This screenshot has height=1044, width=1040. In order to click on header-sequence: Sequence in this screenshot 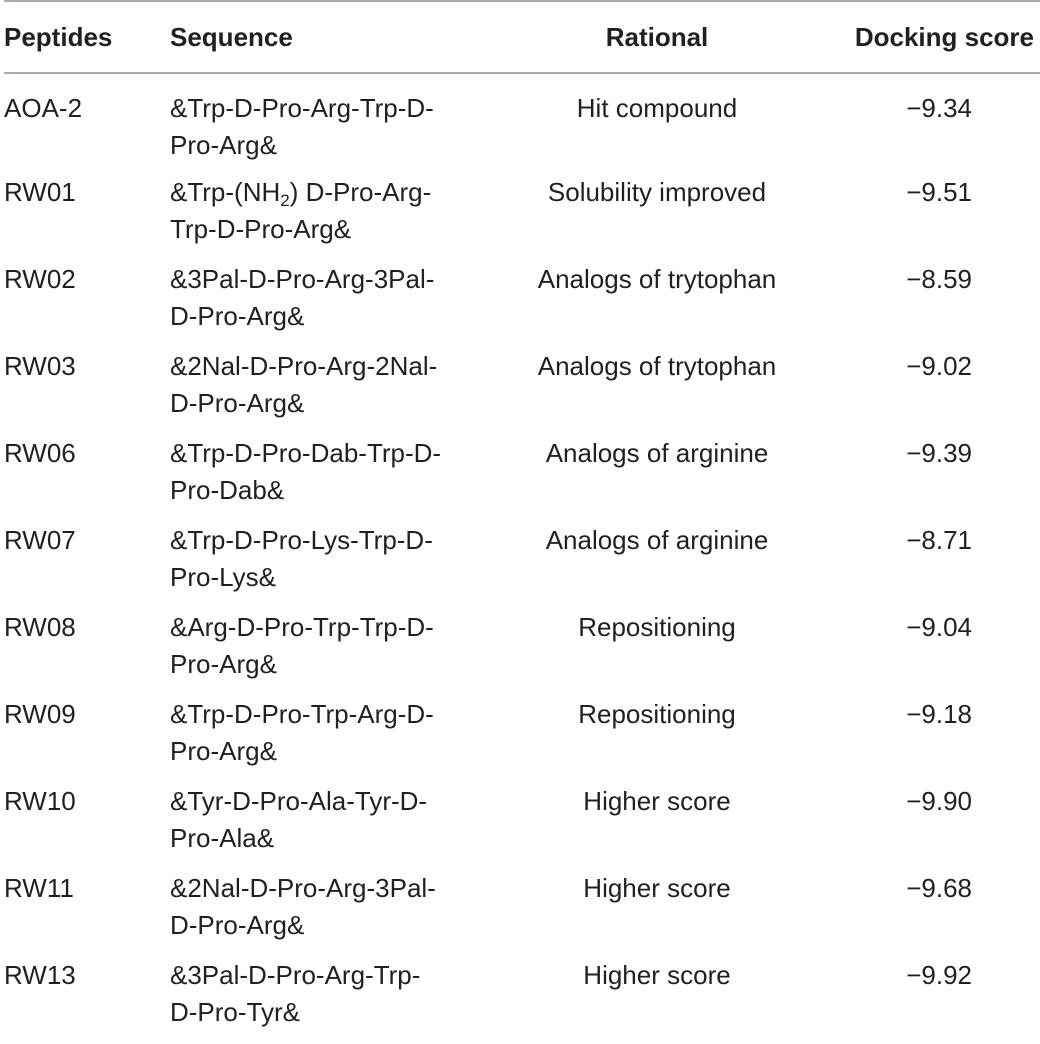, I will do `click(331, 37)`.